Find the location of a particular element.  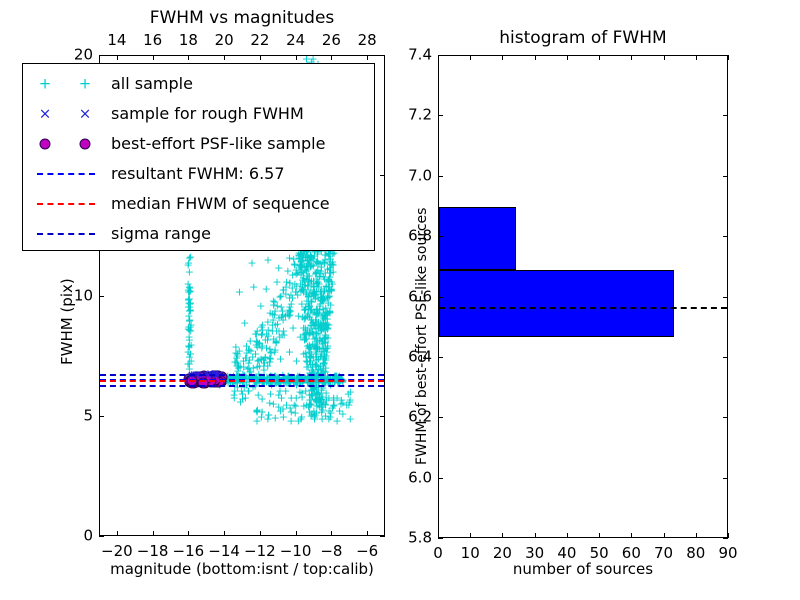

histogram-reference-line is located at coordinates (583, 307).